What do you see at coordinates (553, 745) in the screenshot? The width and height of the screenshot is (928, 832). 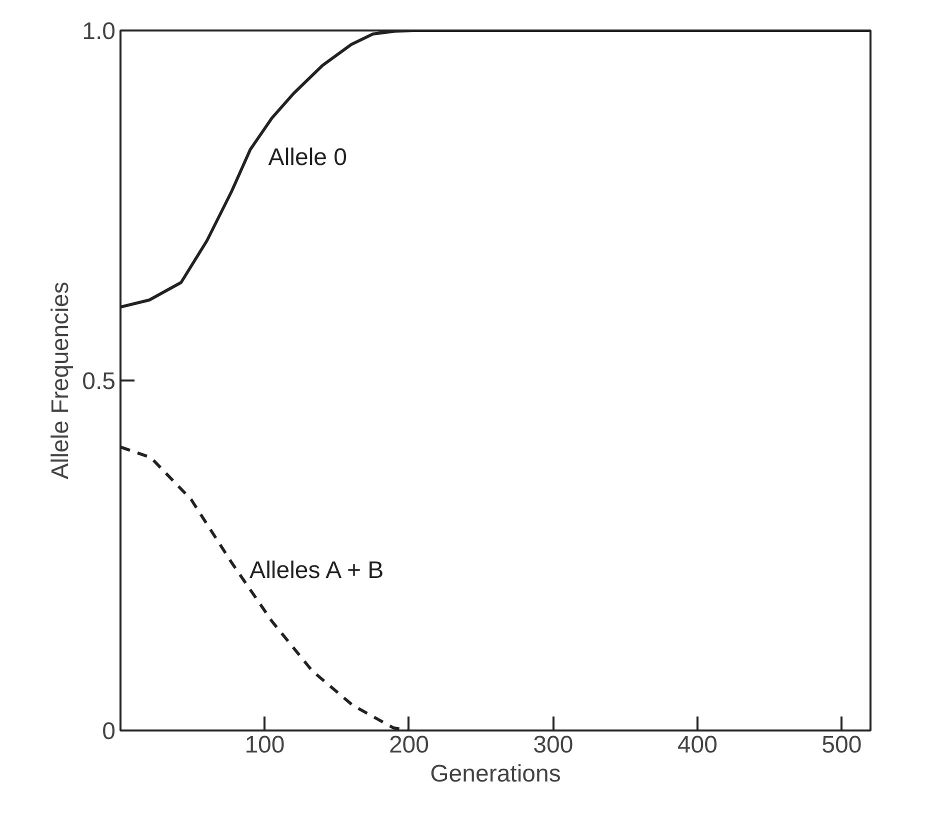 I see `x-tick-label: 300` at bounding box center [553, 745].